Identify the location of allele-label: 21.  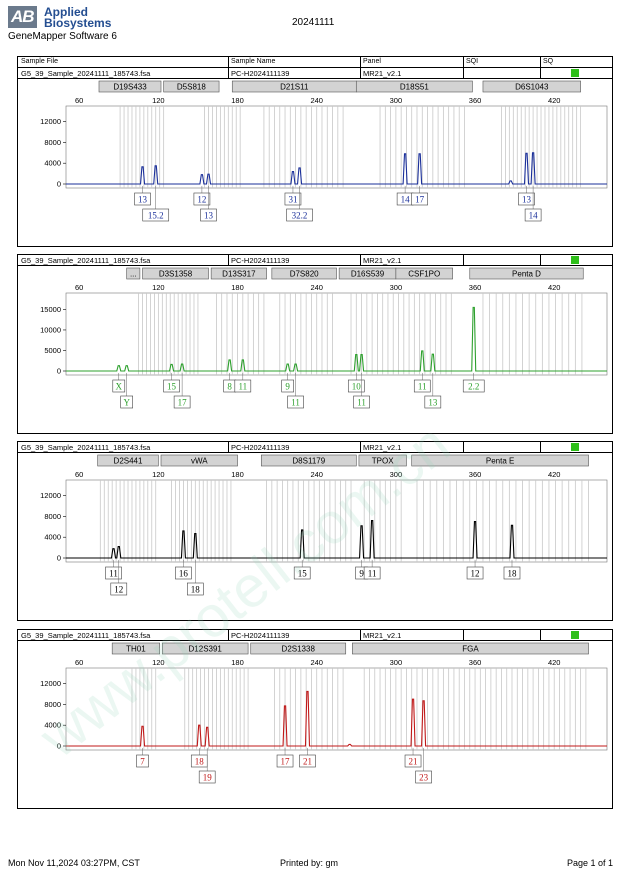
(413, 762).